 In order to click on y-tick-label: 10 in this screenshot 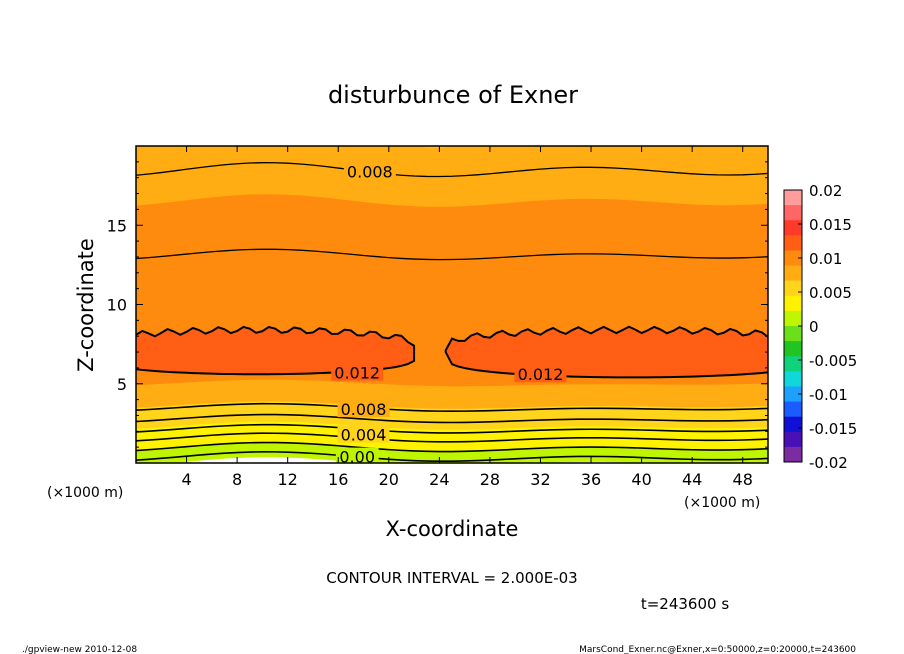, I will do `click(117, 305)`.